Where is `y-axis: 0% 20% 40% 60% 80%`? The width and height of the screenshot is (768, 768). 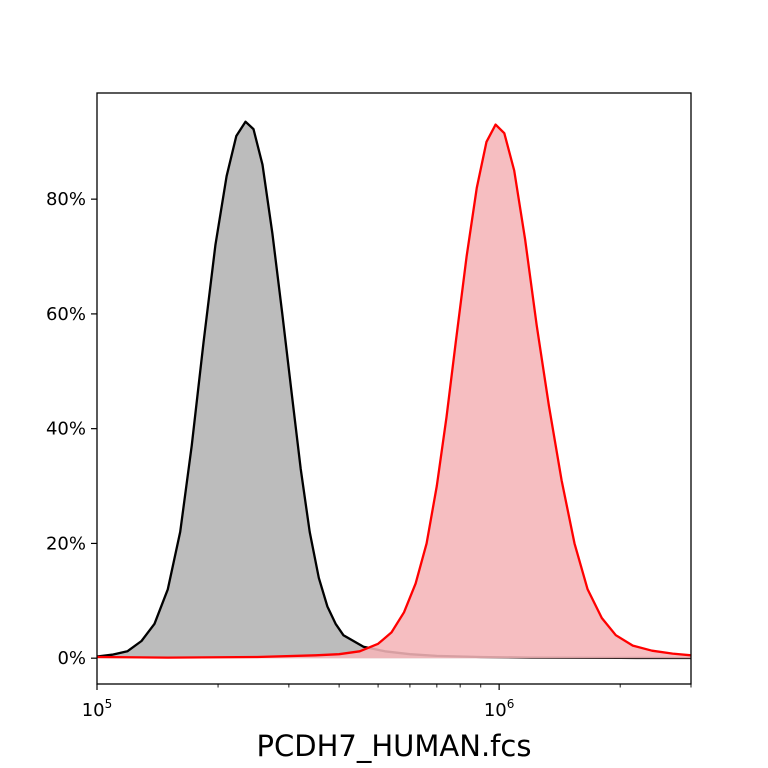
y-axis: 0% 20% 40% 60% 80% is located at coordinates (71, 429).